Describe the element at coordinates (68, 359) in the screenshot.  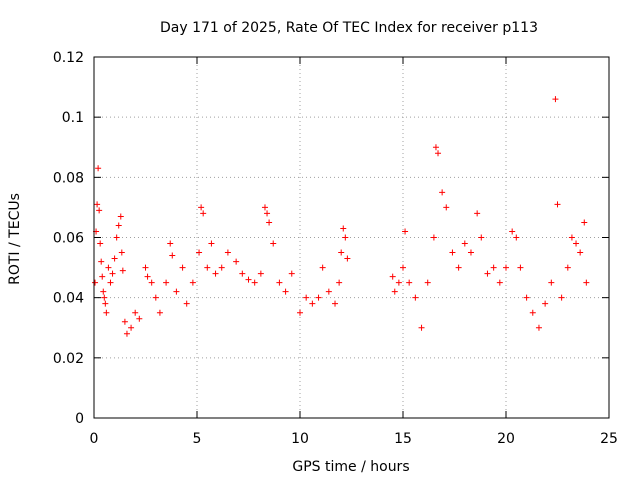
I see `y-tick-label: 0.02` at that location.